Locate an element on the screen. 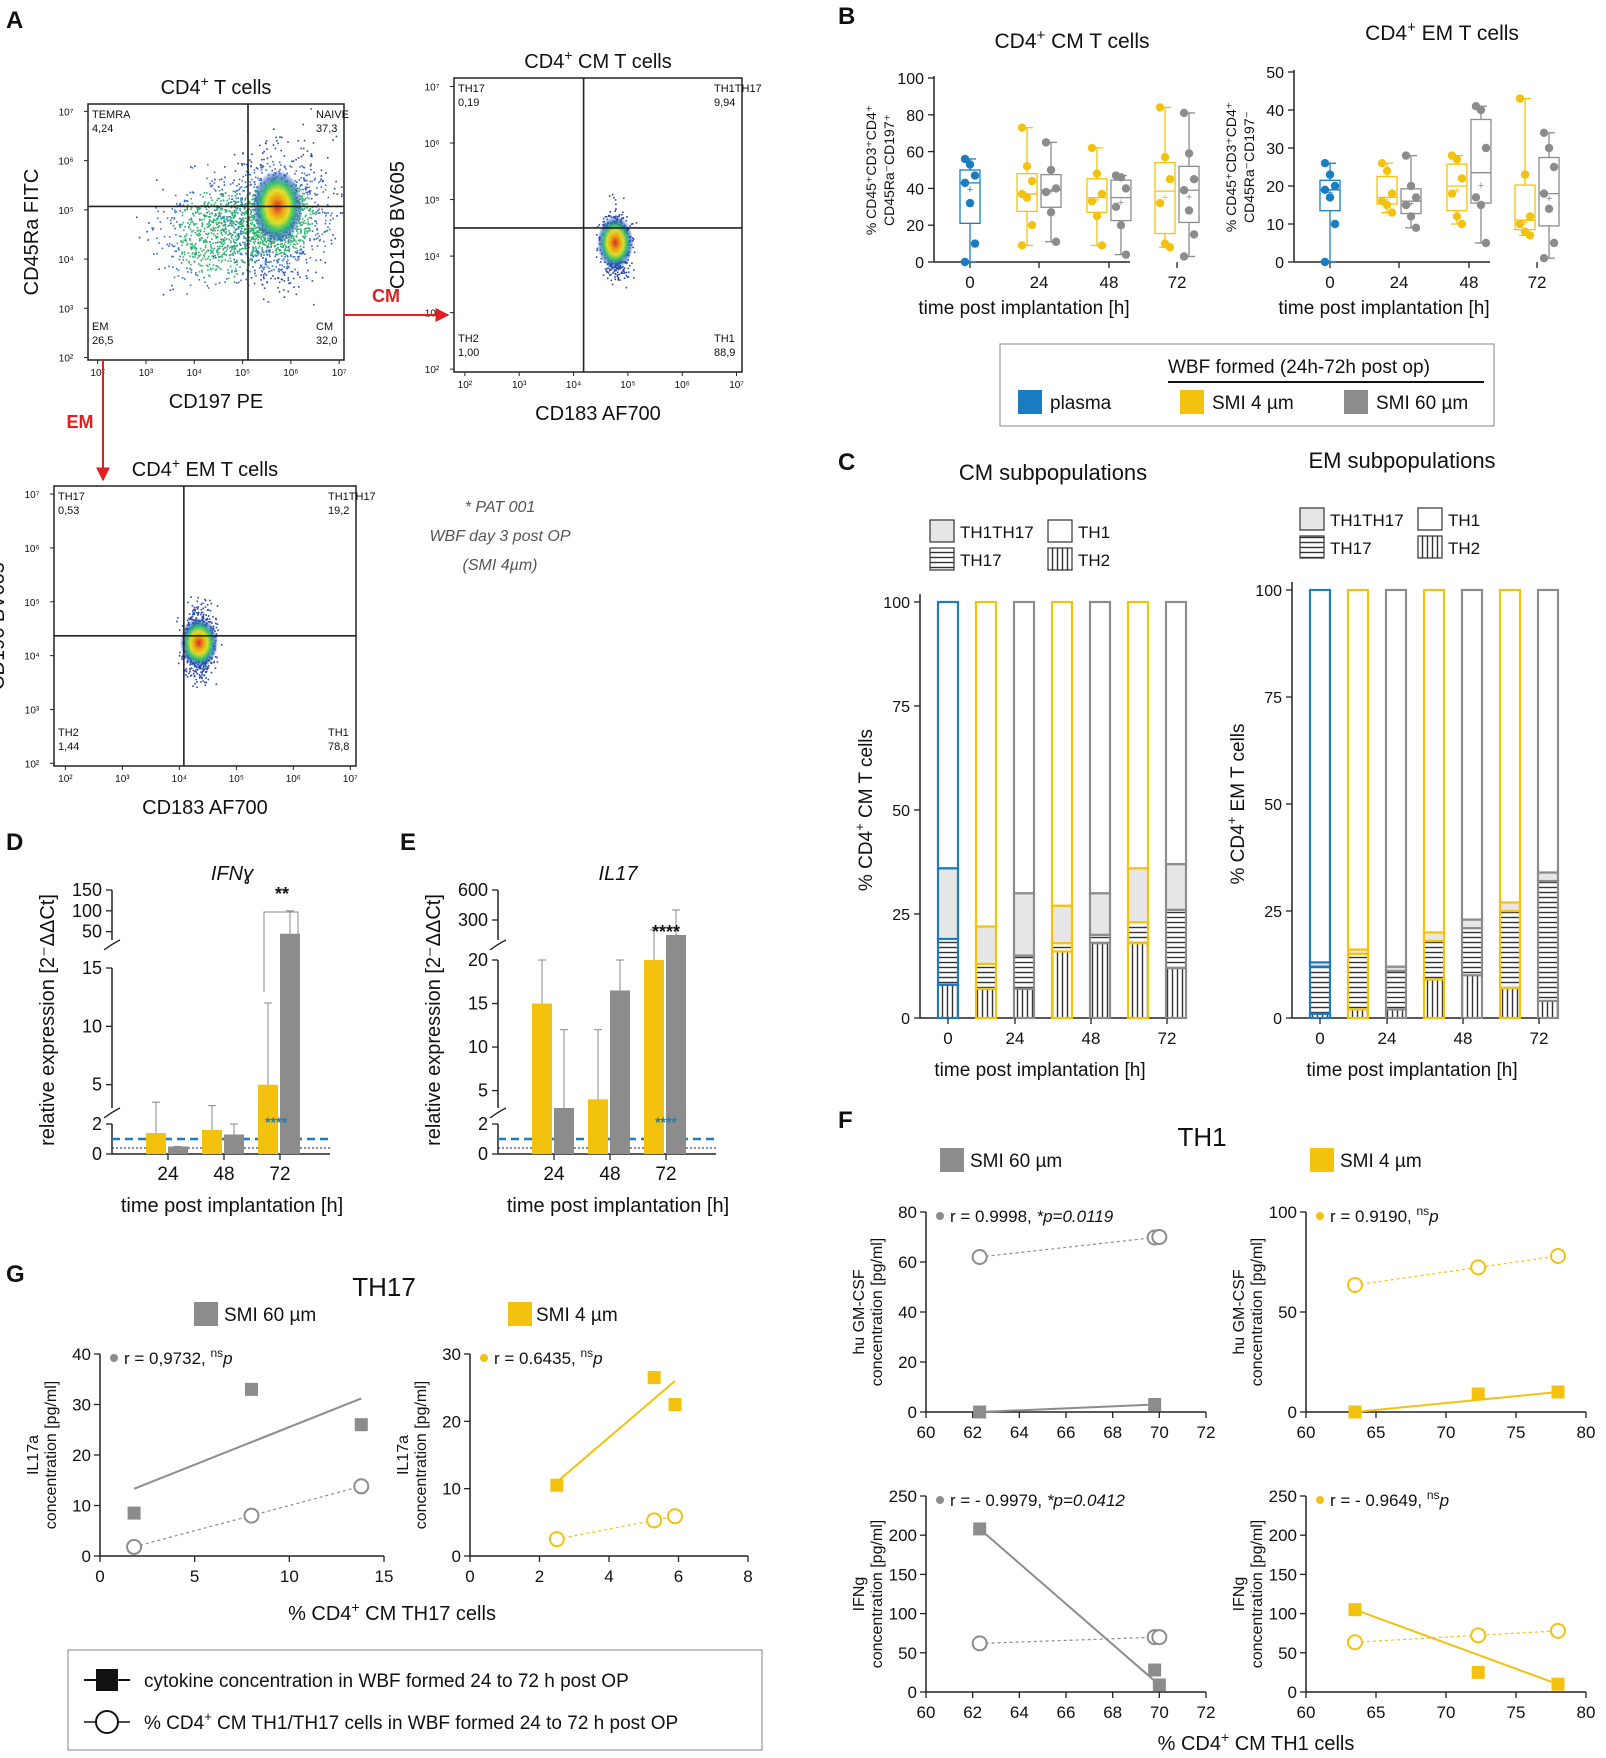 The height and width of the screenshot is (1758, 1606). box-plot-y-label-2: CD45Ra⁻CD197⁺ is located at coordinates (889, 170).